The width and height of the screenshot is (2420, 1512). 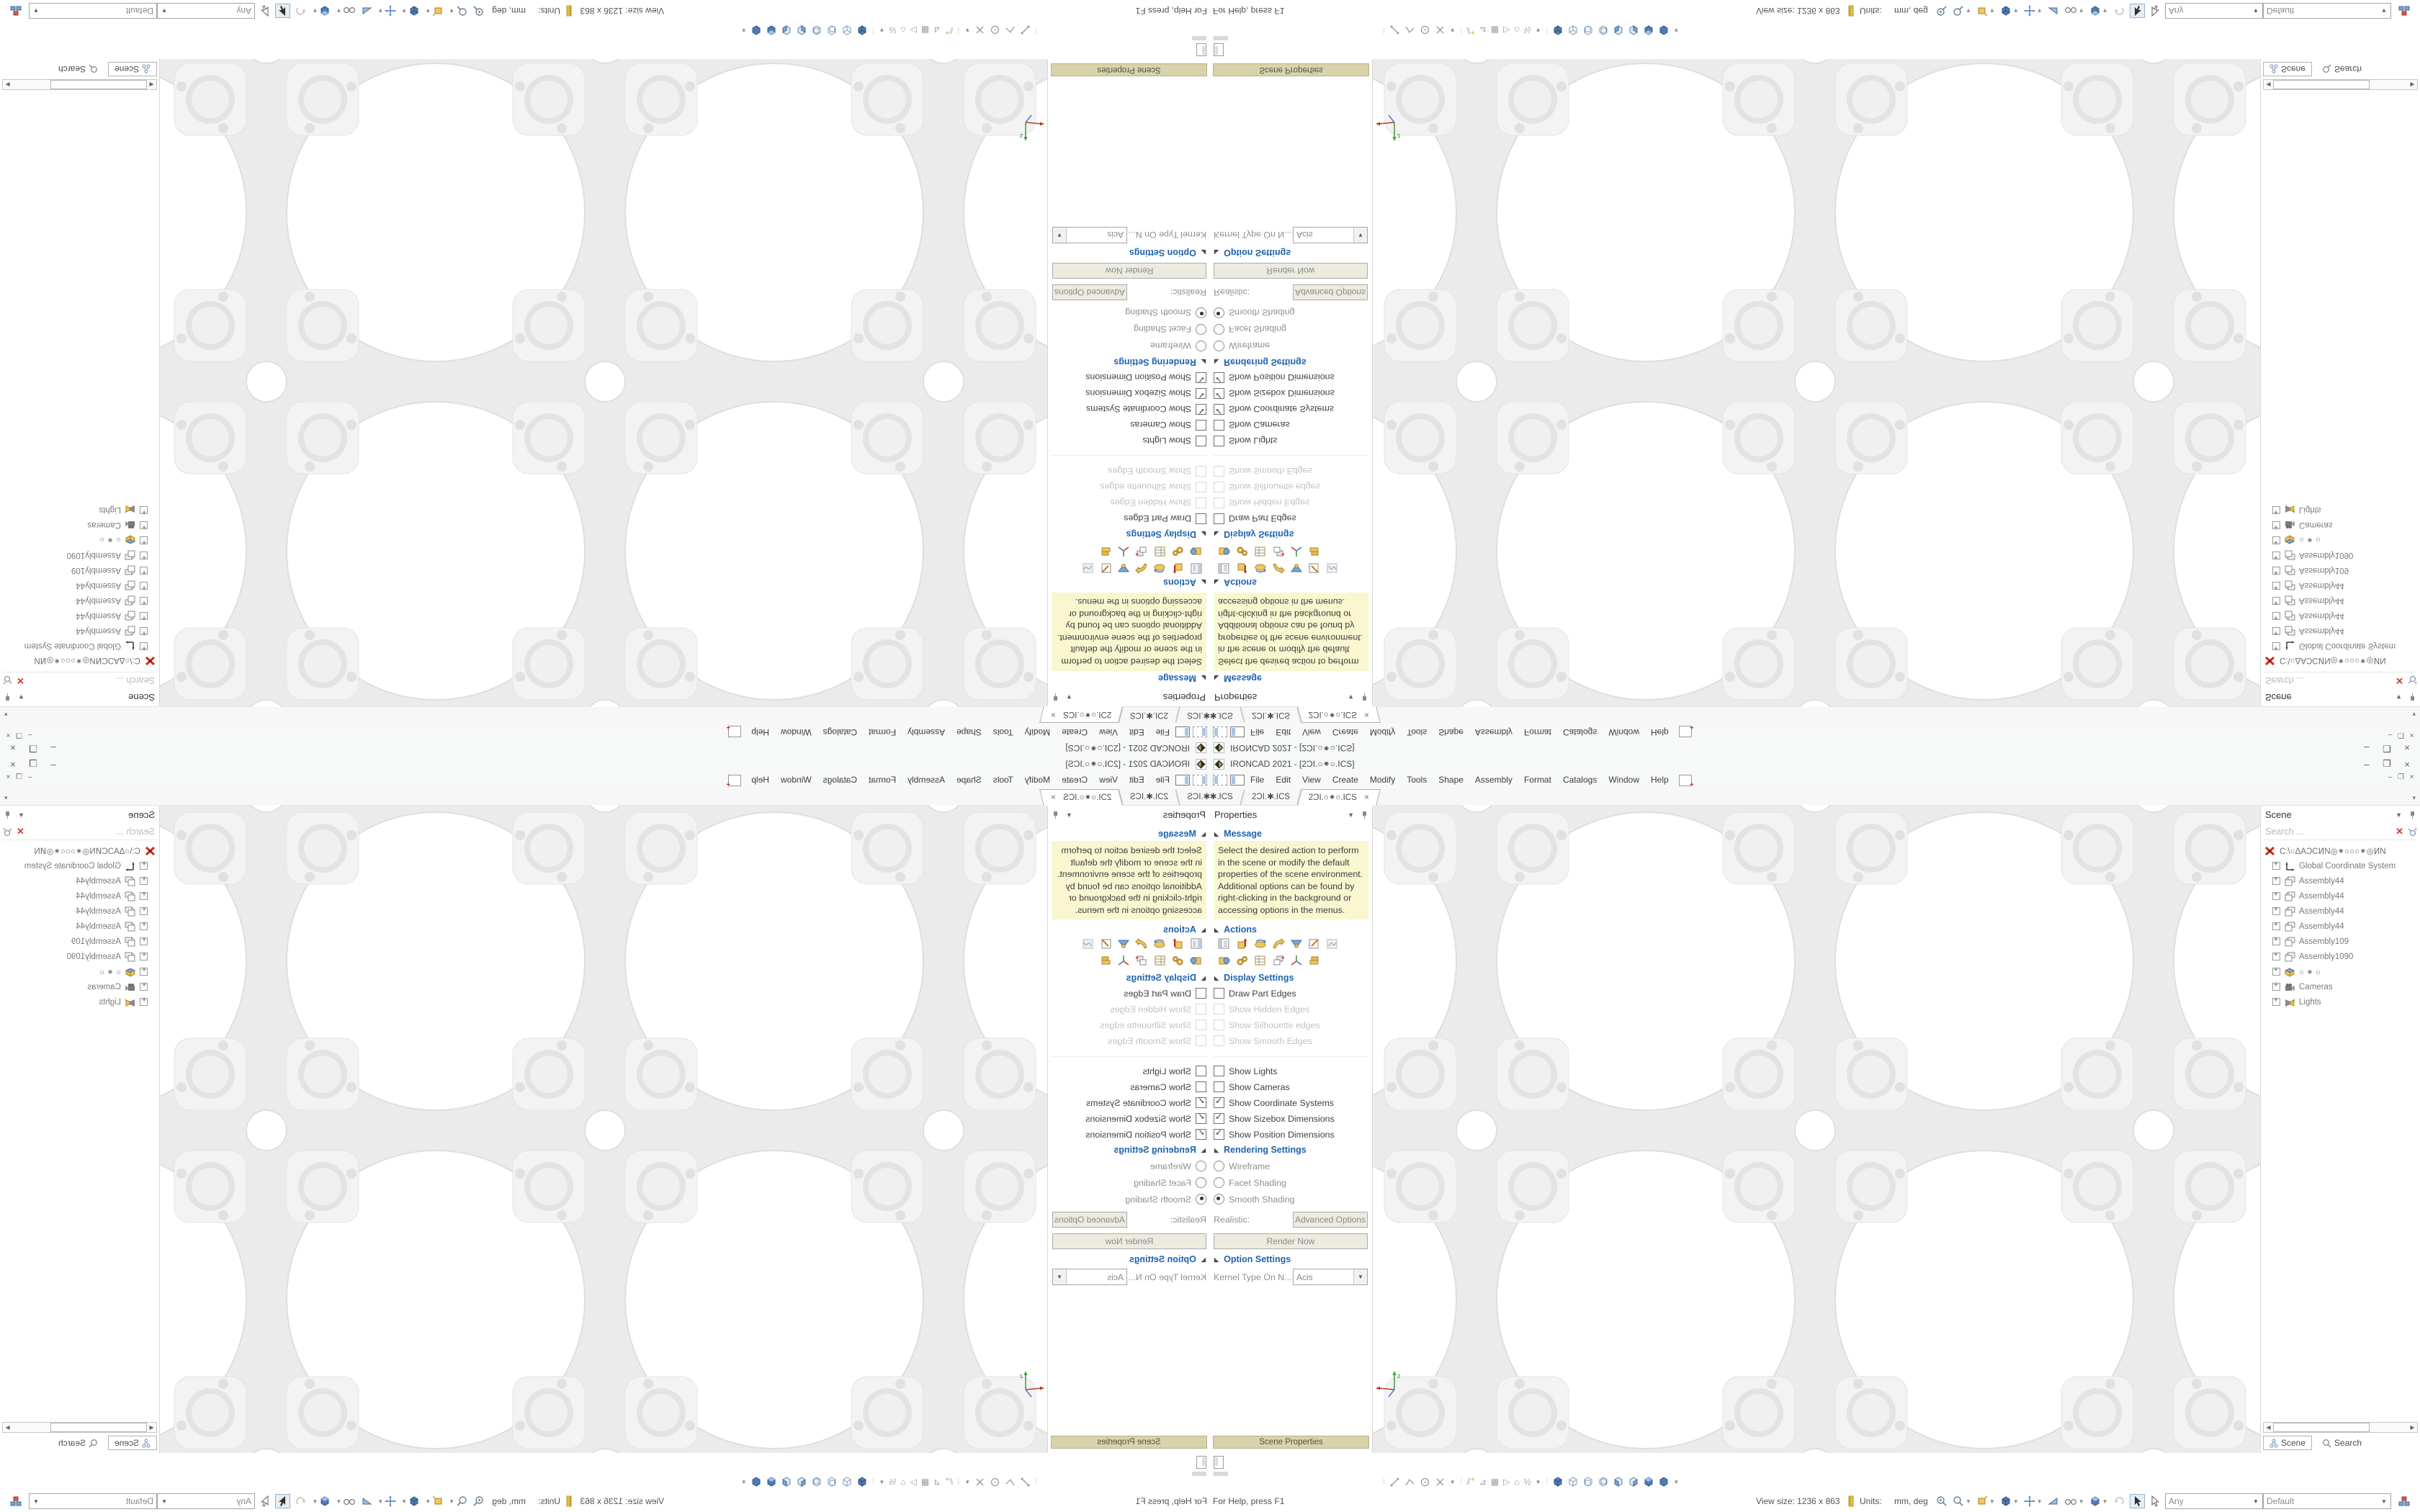 What do you see at coordinates (1123, 551) in the screenshot?
I see `triad-icon` at bounding box center [1123, 551].